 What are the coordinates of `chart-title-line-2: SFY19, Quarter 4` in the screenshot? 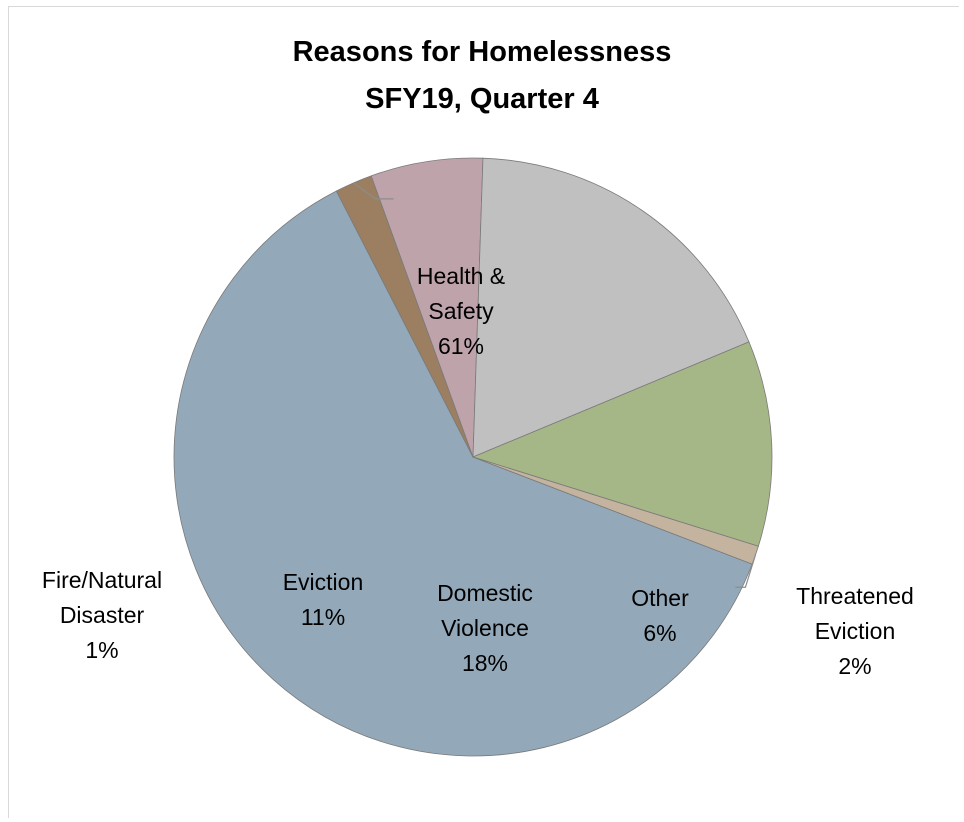 It's located at (482, 99).